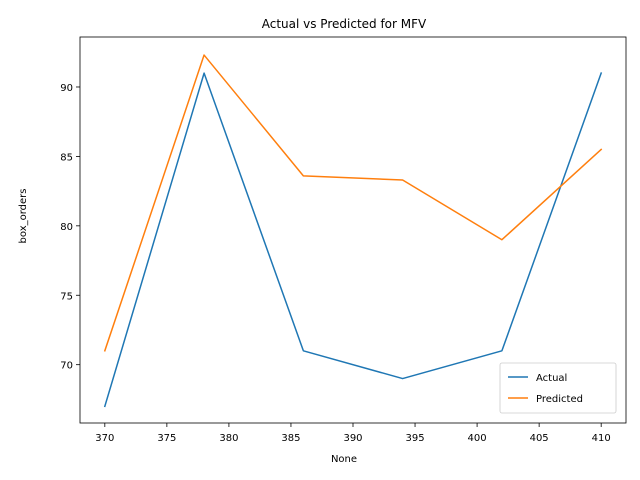  What do you see at coordinates (104, 438) in the screenshot?
I see `x-tick-label: 370` at bounding box center [104, 438].